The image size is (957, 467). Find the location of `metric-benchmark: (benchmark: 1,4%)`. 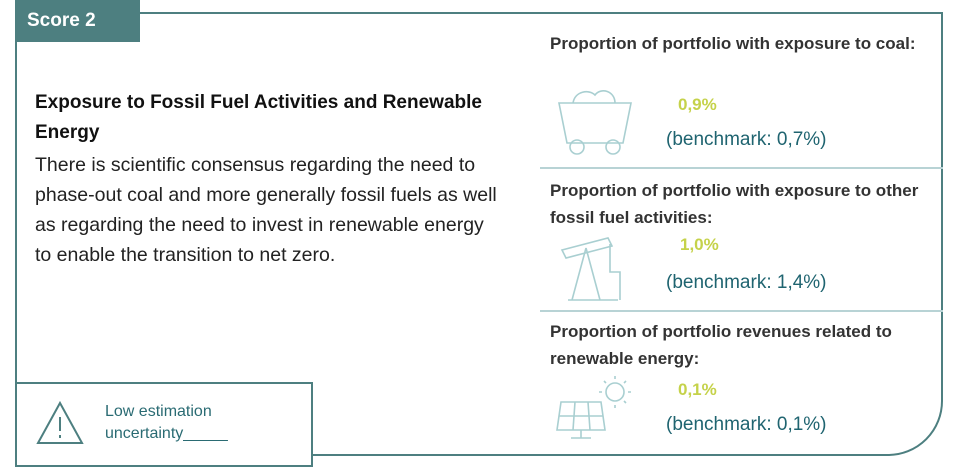

metric-benchmark: (benchmark: 1,4%) is located at coordinates (746, 282).